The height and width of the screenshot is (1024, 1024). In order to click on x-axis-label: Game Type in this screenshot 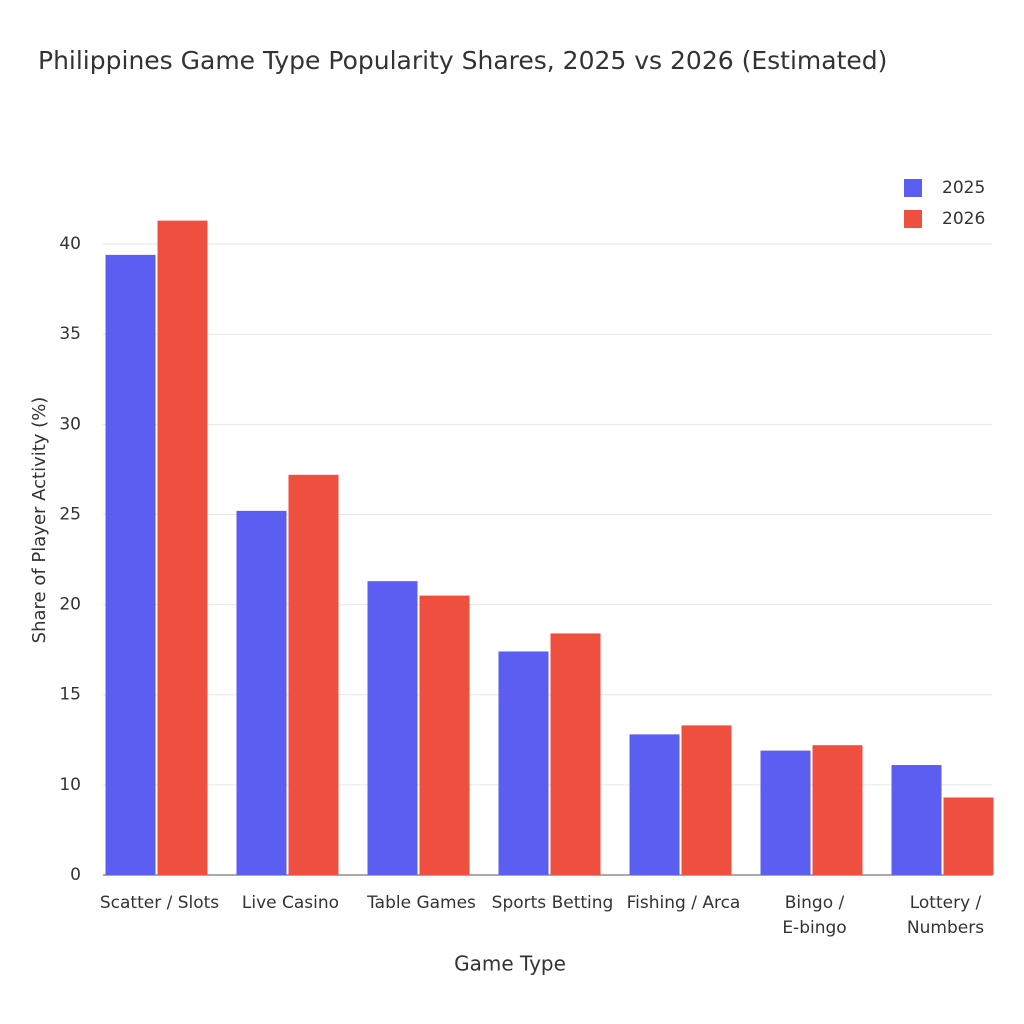, I will do `click(510, 964)`.